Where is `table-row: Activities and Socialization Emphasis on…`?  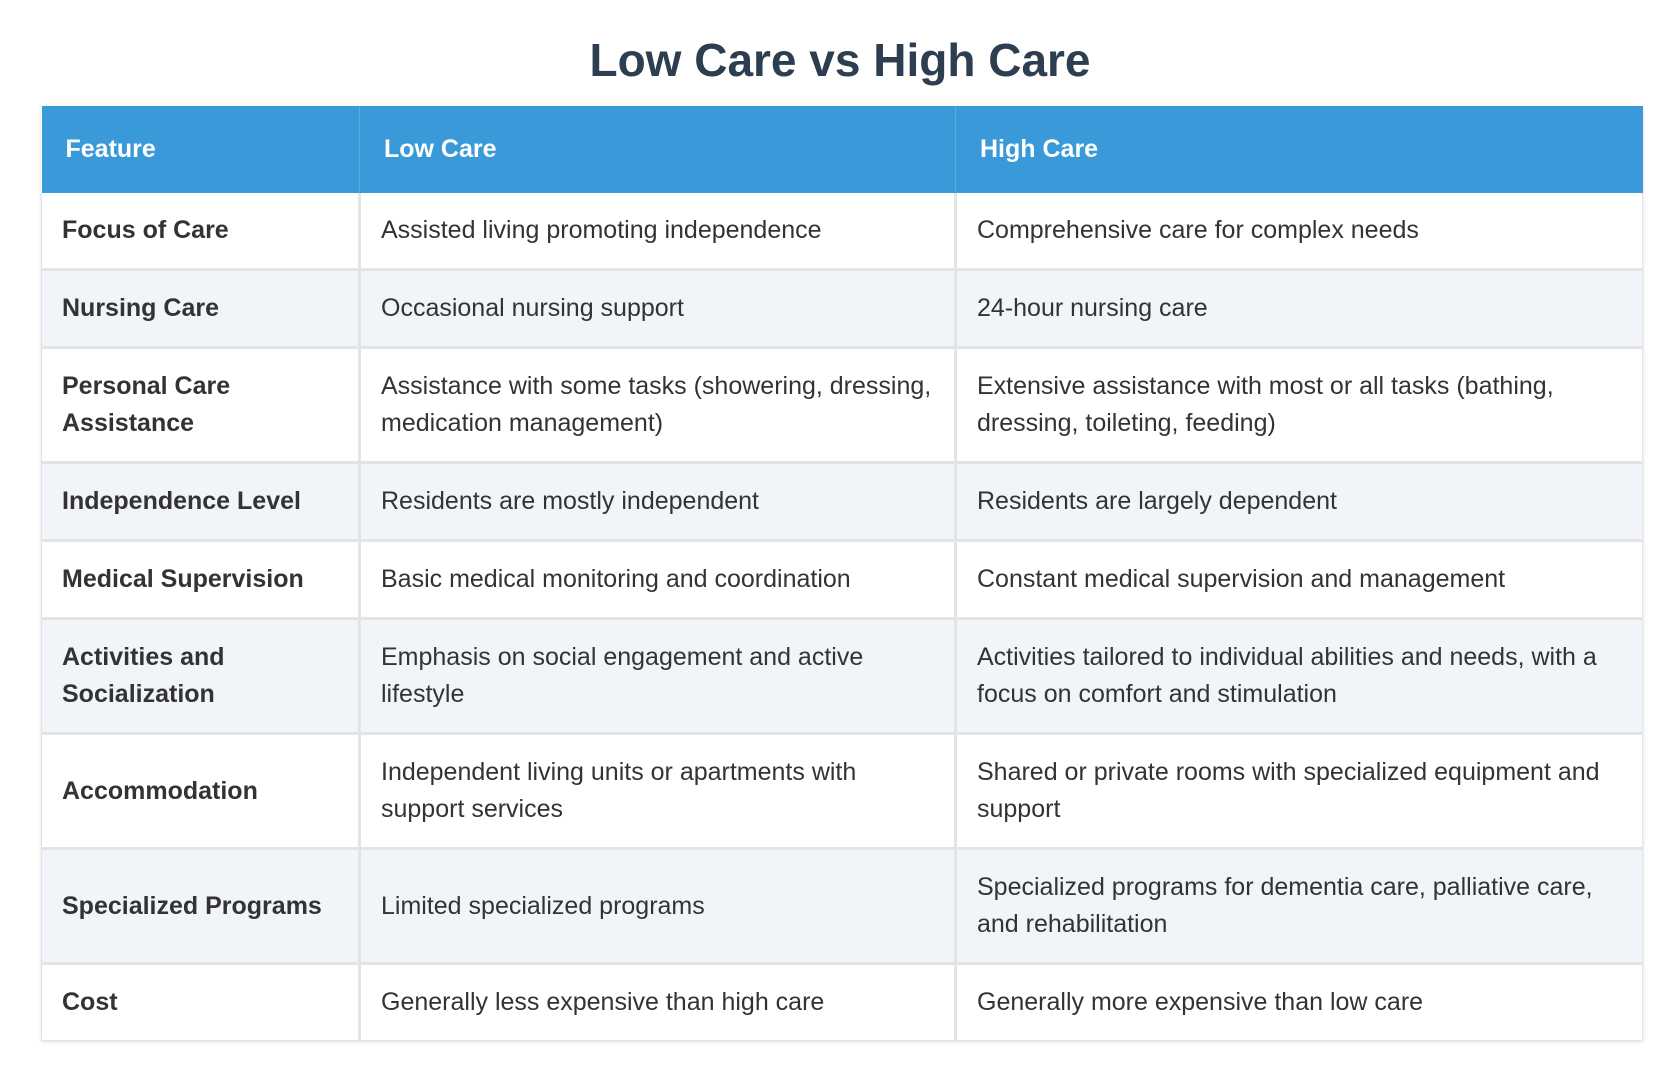 table-row: Activities and Socialization Emphasis on… is located at coordinates (842, 676).